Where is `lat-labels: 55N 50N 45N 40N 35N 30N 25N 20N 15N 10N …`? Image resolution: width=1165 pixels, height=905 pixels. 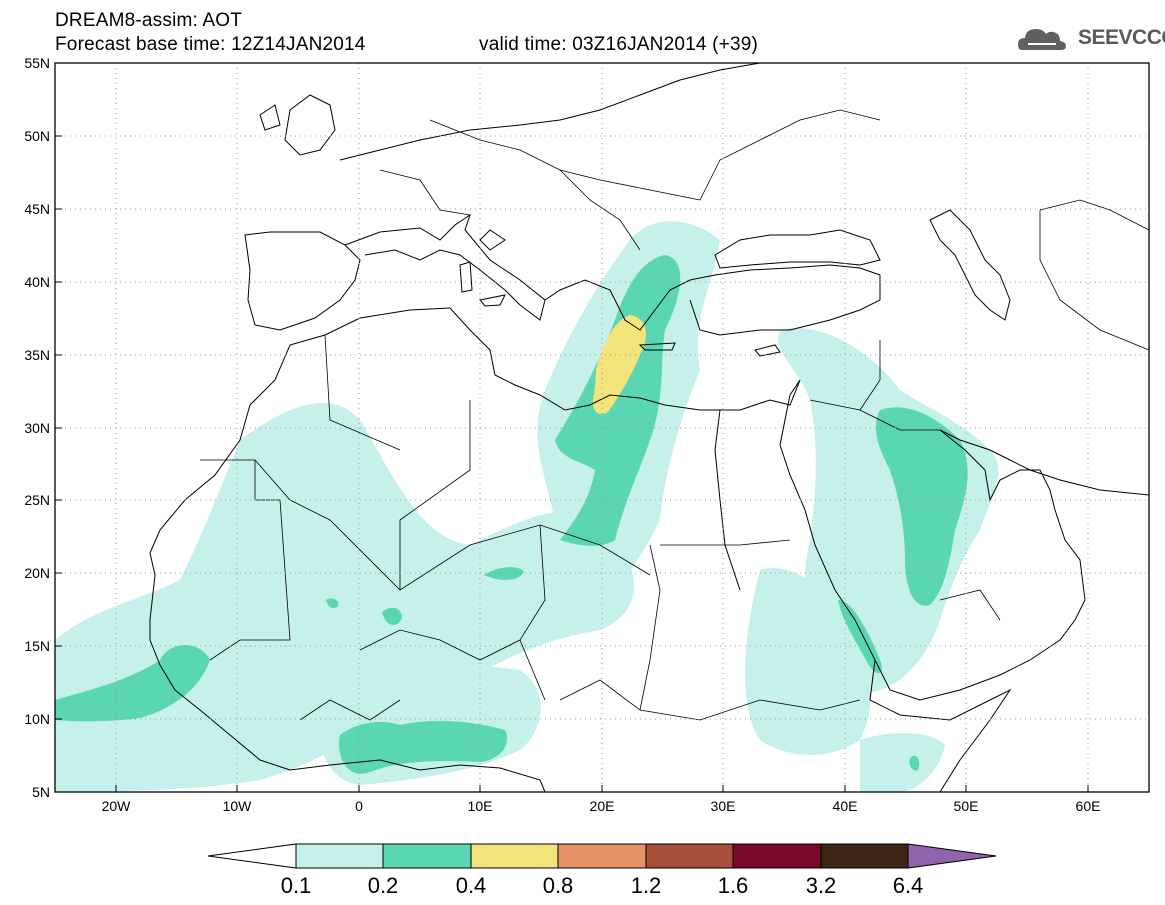 lat-labels: 55N 50N 45N 40N 35N 30N 25N 20N 15N 10N … is located at coordinates (37, 427).